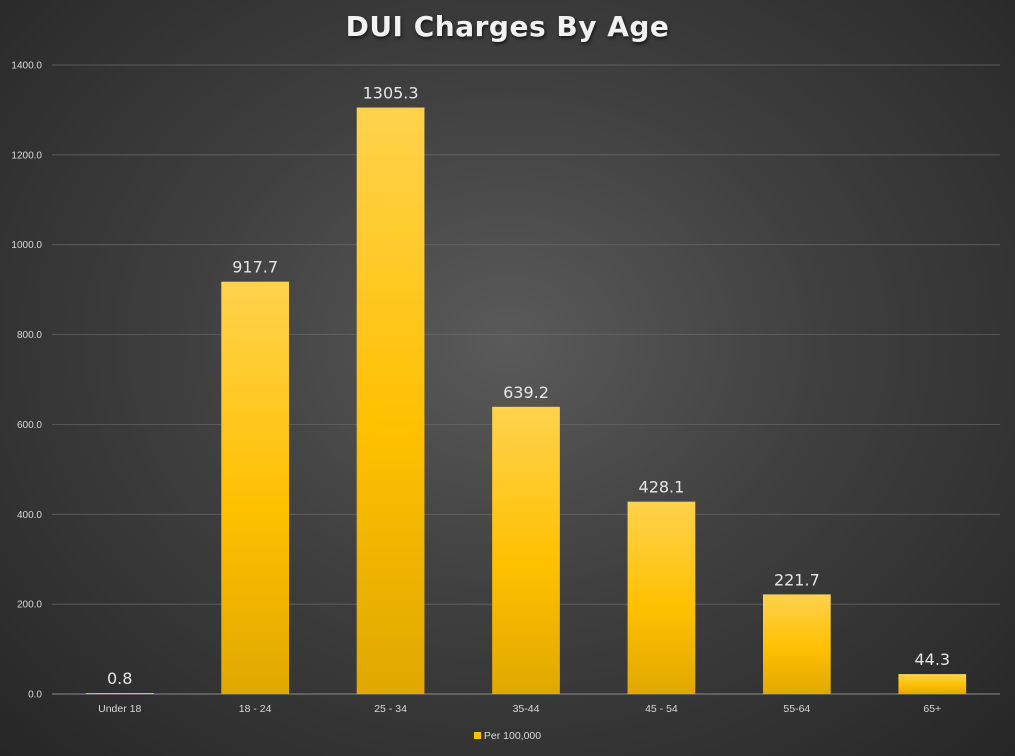 The height and width of the screenshot is (756, 1015). I want to click on x-tick-label: 45 - 54, so click(661, 709).